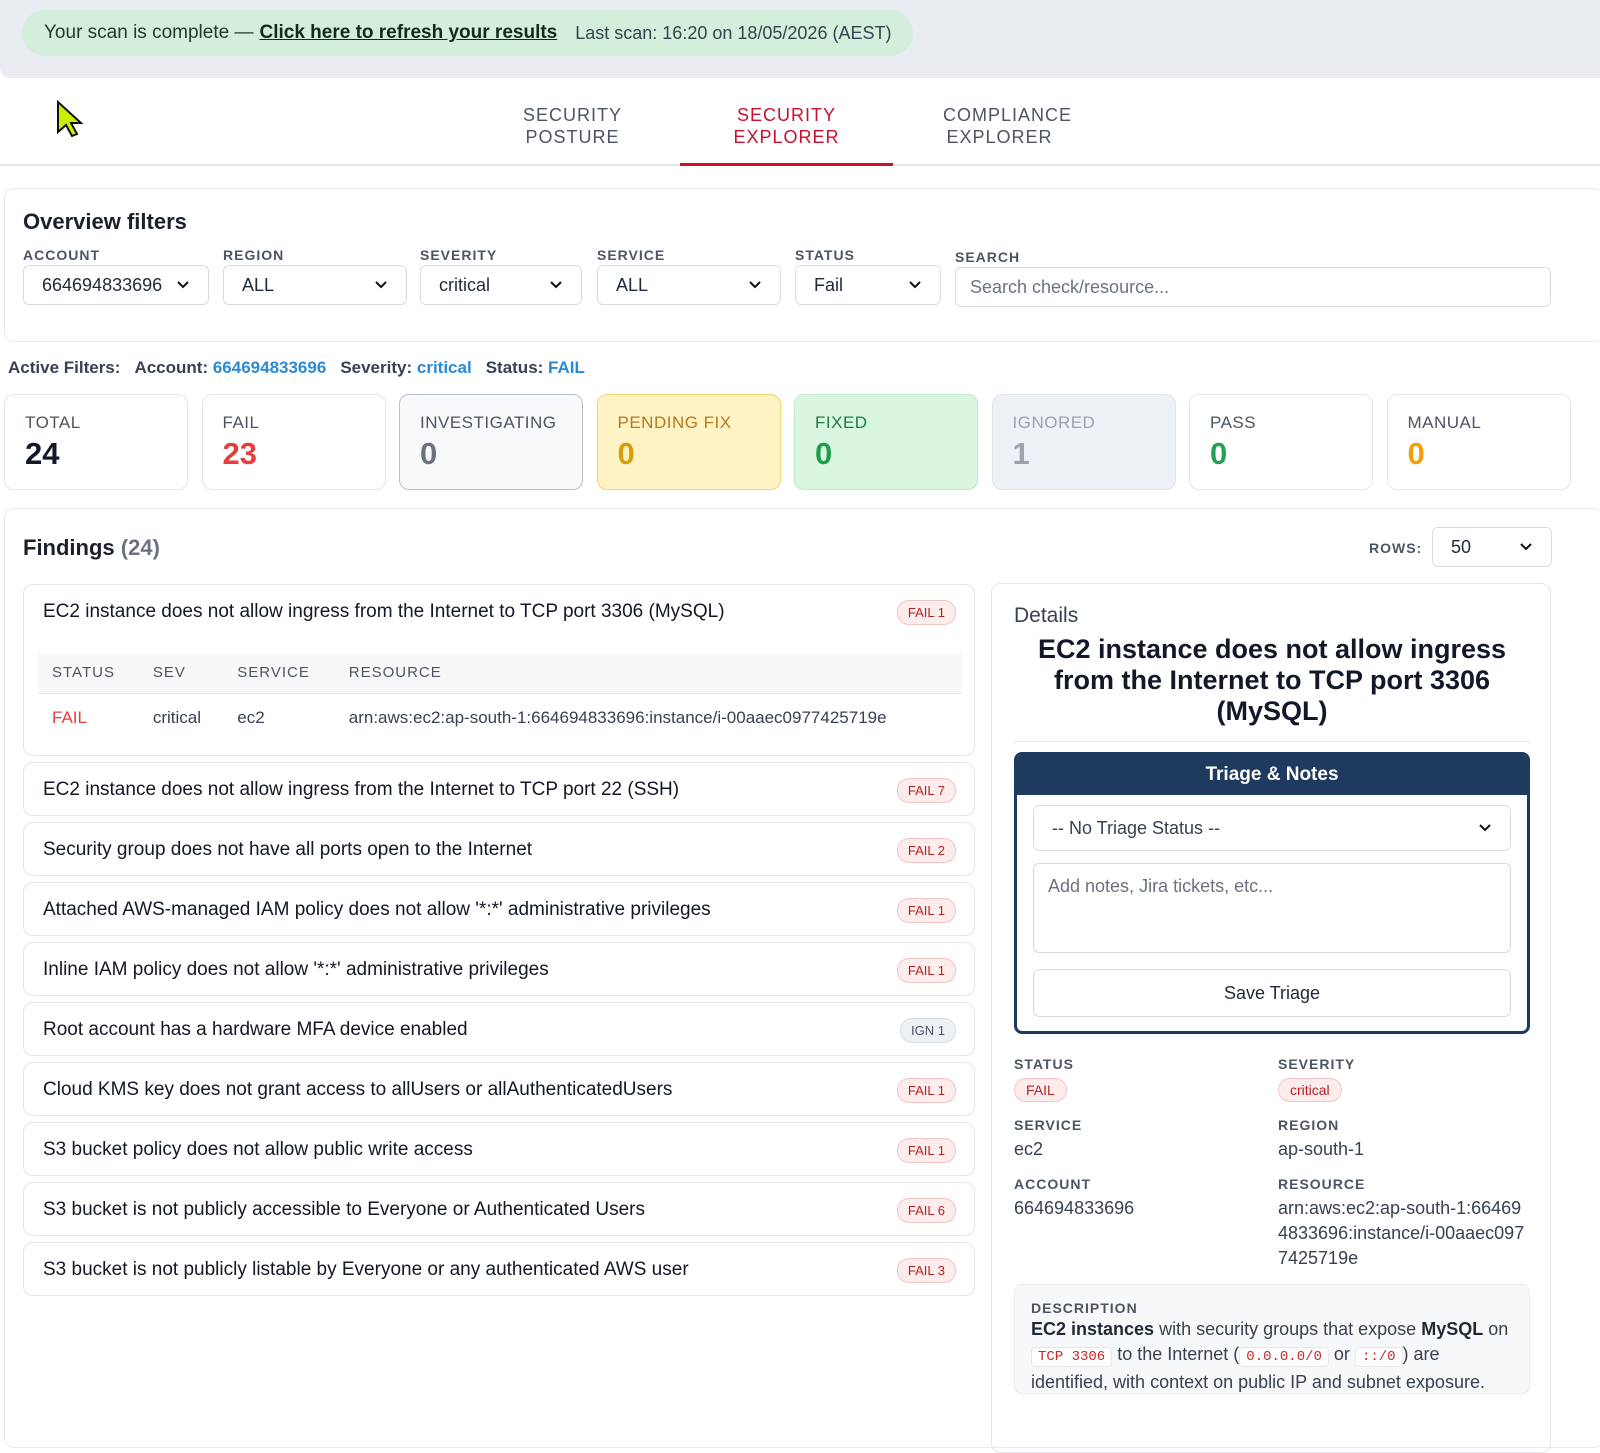 The image size is (1600, 1453). Describe the element at coordinates (105, 221) in the screenshot. I see `filters-title: Overview filters` at that location.